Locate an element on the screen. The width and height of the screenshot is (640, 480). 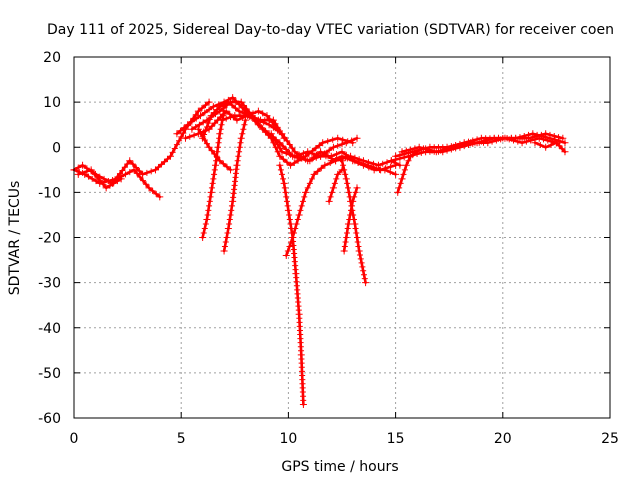
x-tick-label: 20 is located at coordinates (503, 439).